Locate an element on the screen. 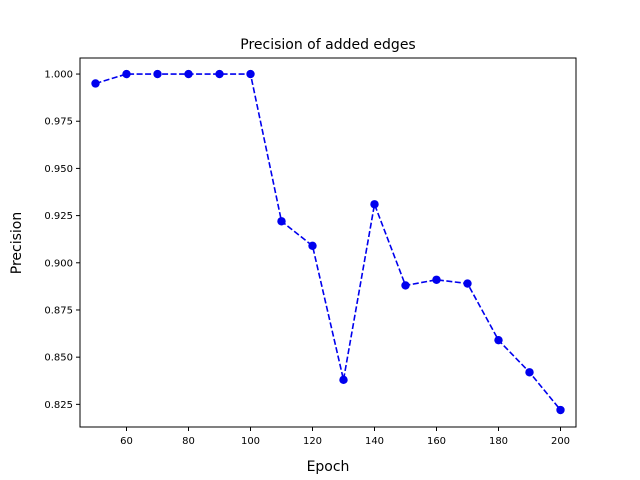  y-tick-label: 0.825 is located at coordinates (58, 405).